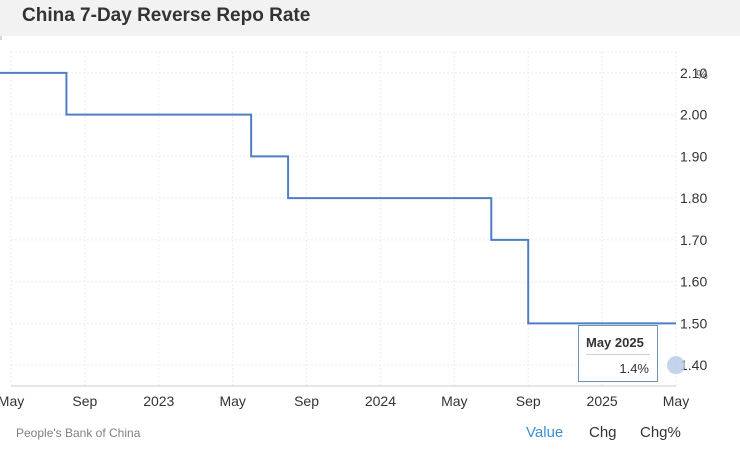 The height and width of the screenshot is (472, 740). What do you see at coordinates (166, 15) in the screenshot?
I see `chart-title: China 7-Day Reverse Repo Rate` at bounding box center [166, 15].